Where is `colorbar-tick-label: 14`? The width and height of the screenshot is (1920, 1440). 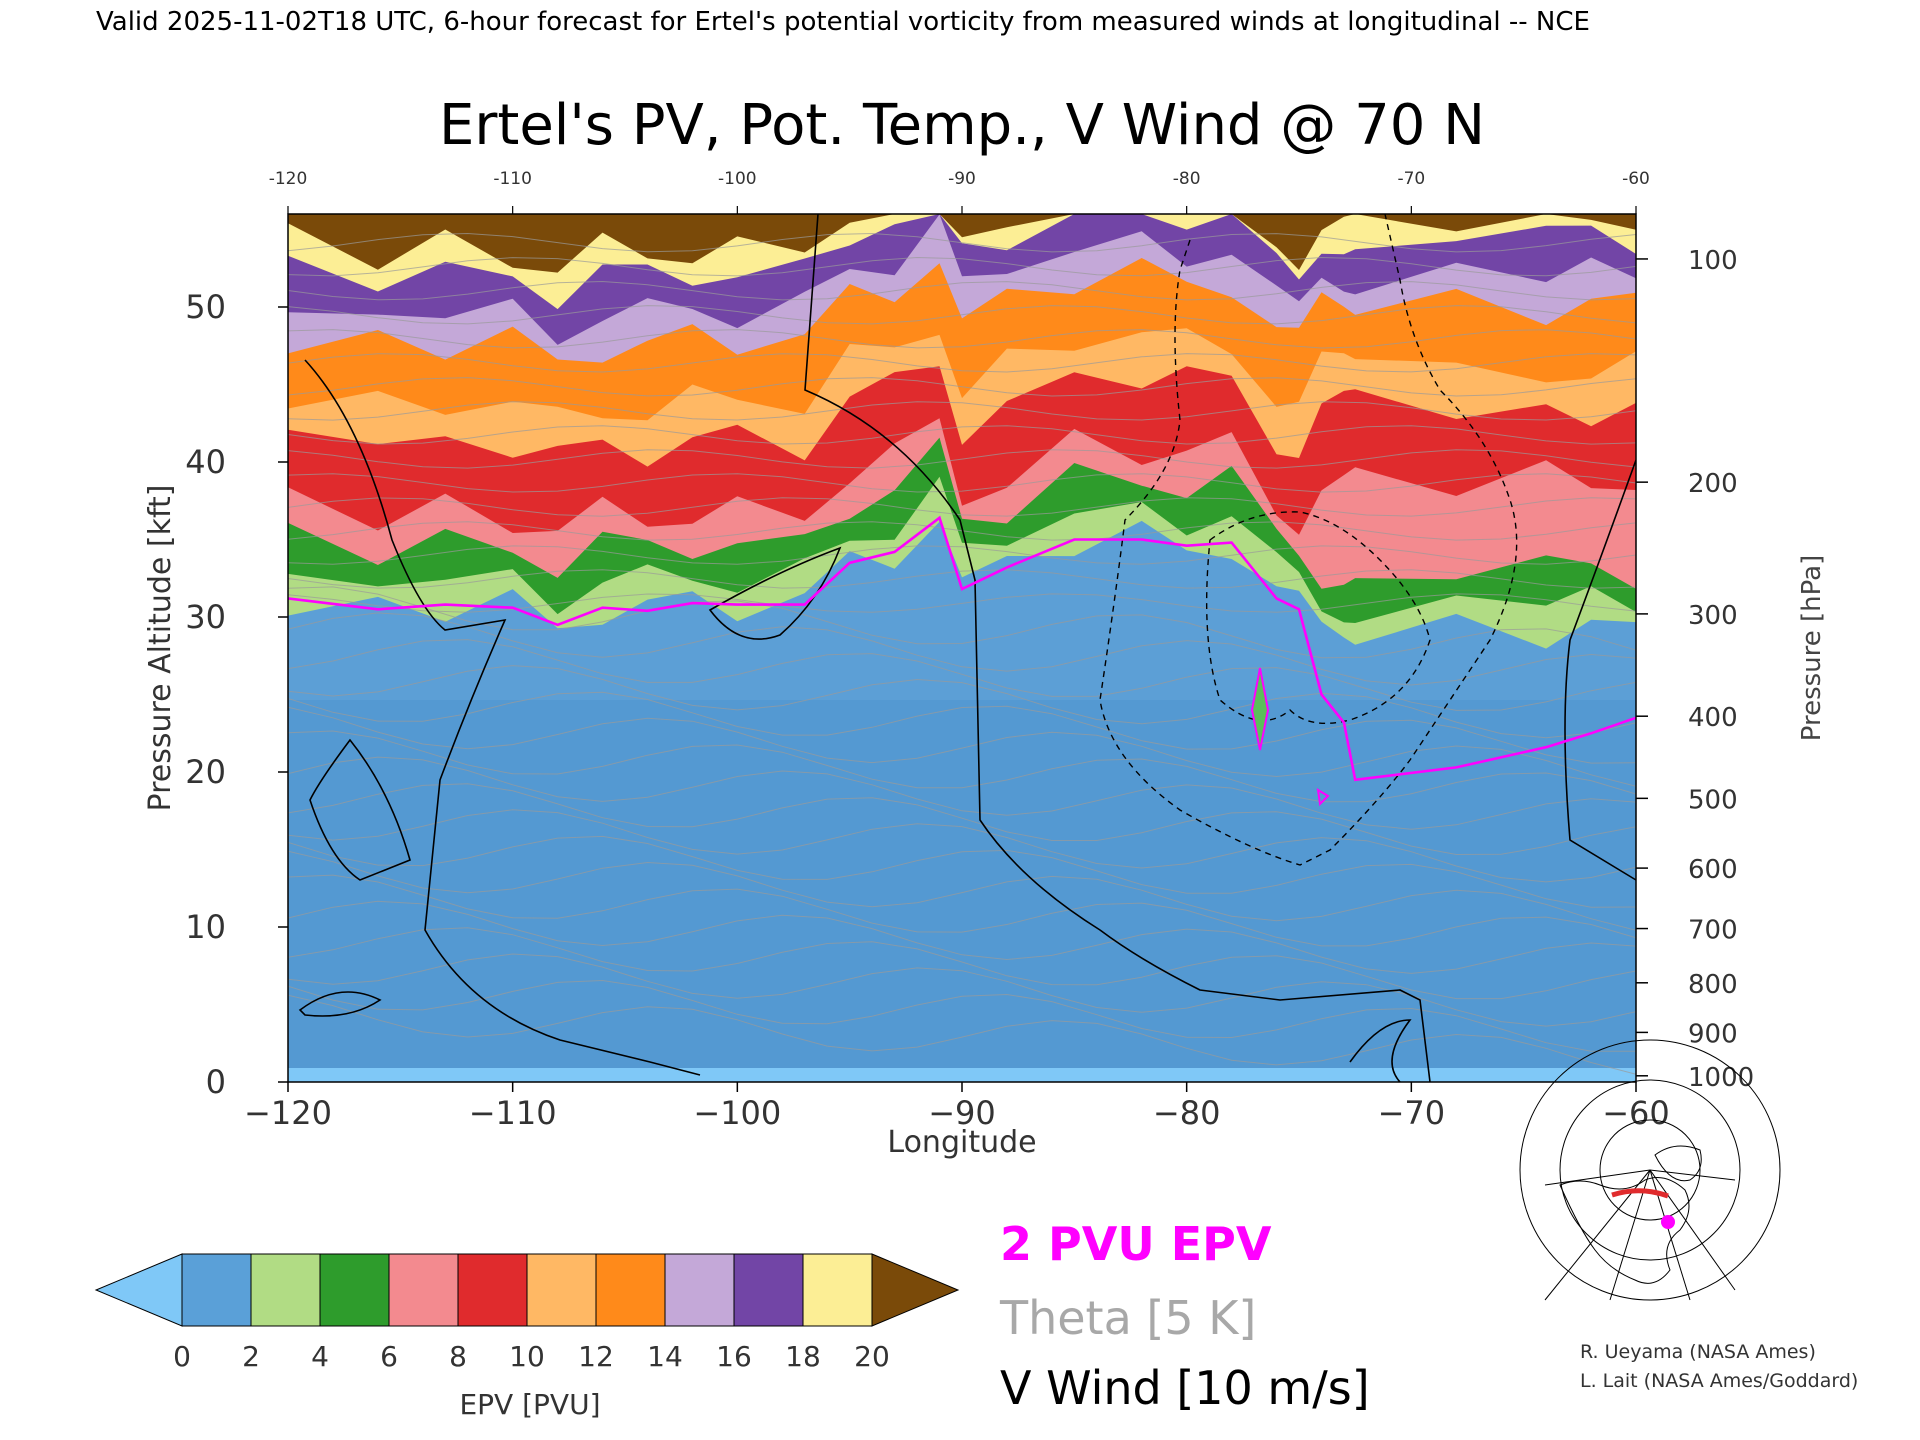
colorbar-tick-label: 14 is located at coordinates (665, 1356).